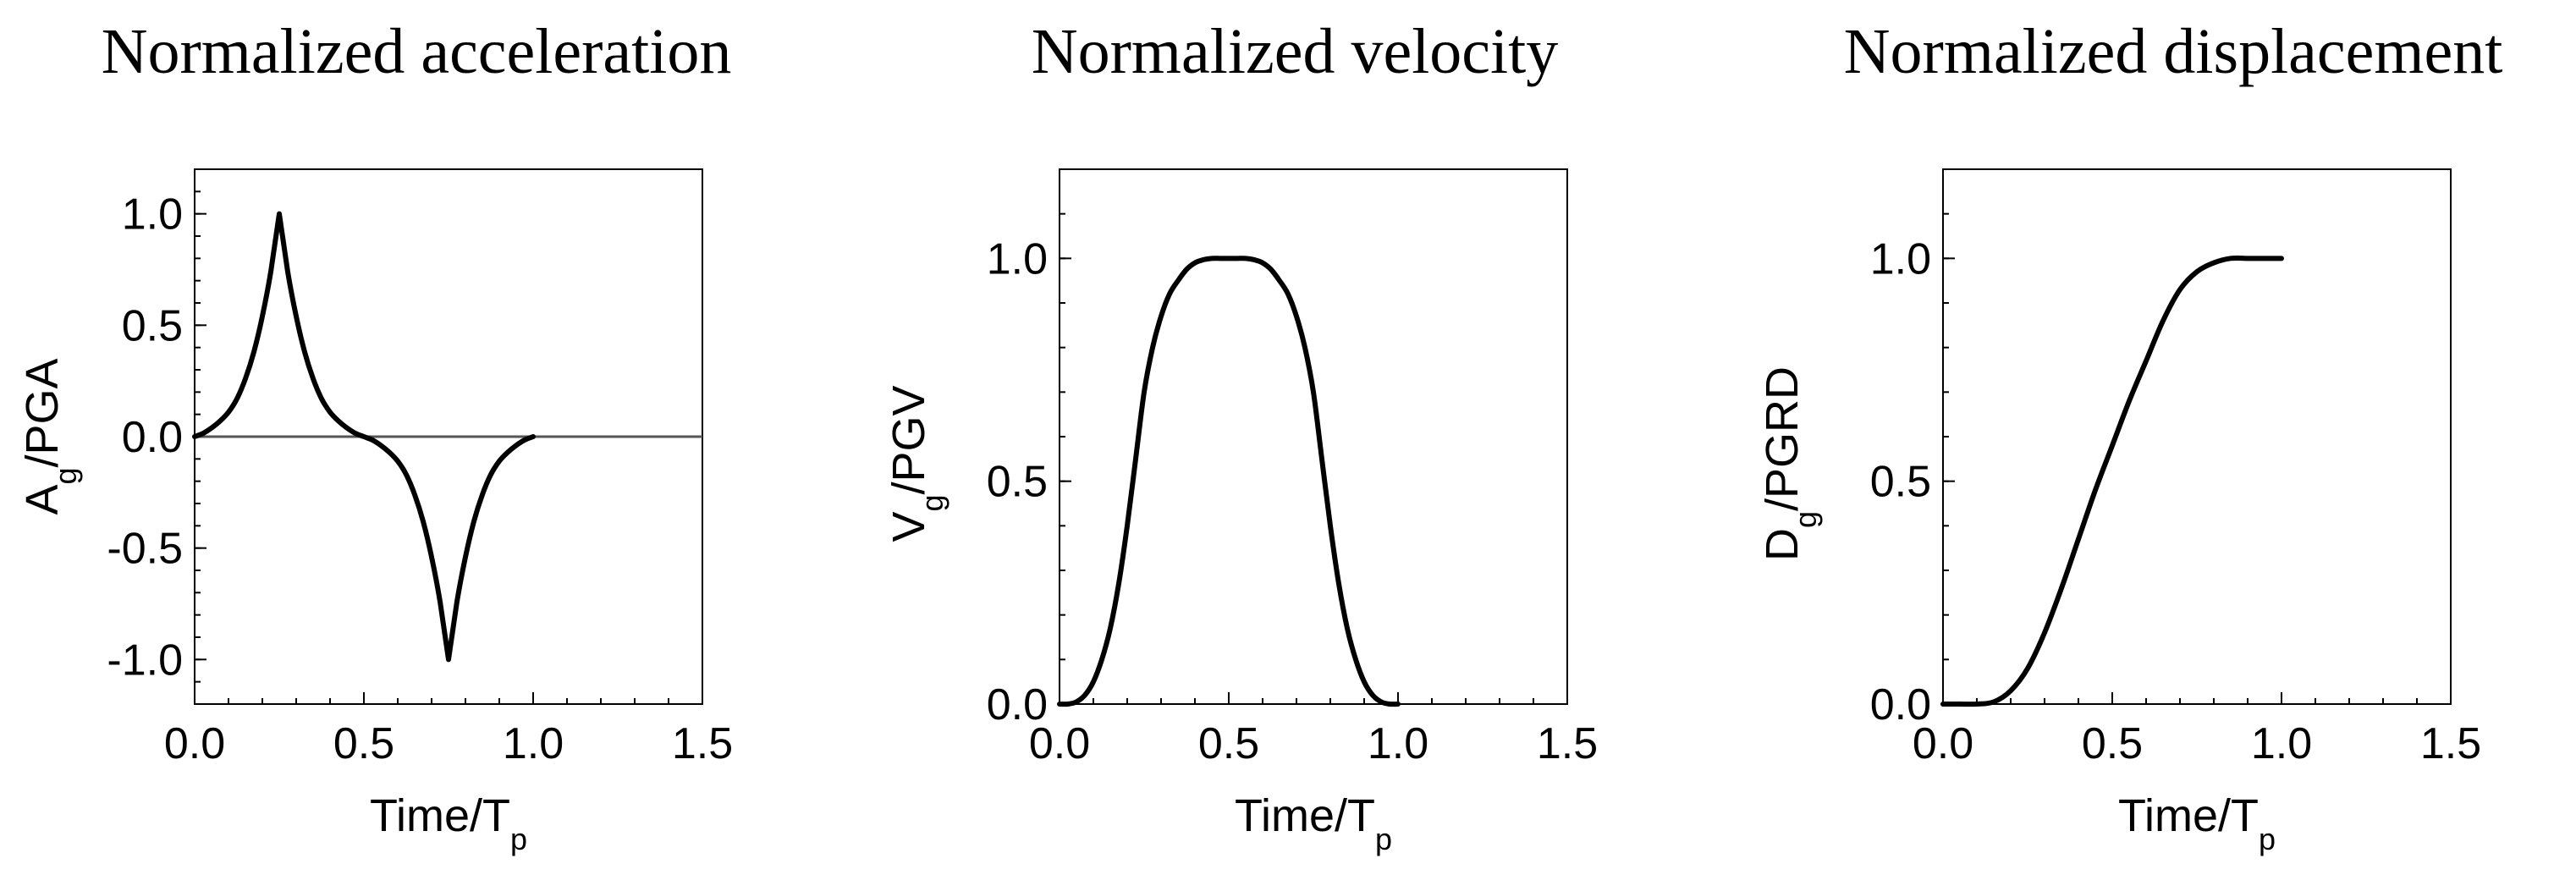  What do you see at coordinates (50, 436) in the screenshot?
I see `y-axis-label: Ag/PGA` at bounding box center [50, 436].